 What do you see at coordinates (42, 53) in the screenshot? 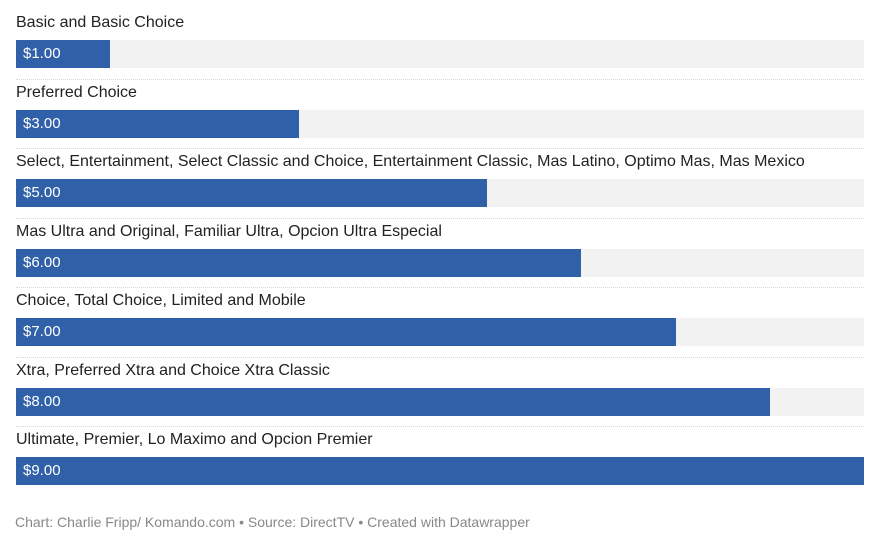
I see `value-label: $1.00` at bounding box center [42, 53].